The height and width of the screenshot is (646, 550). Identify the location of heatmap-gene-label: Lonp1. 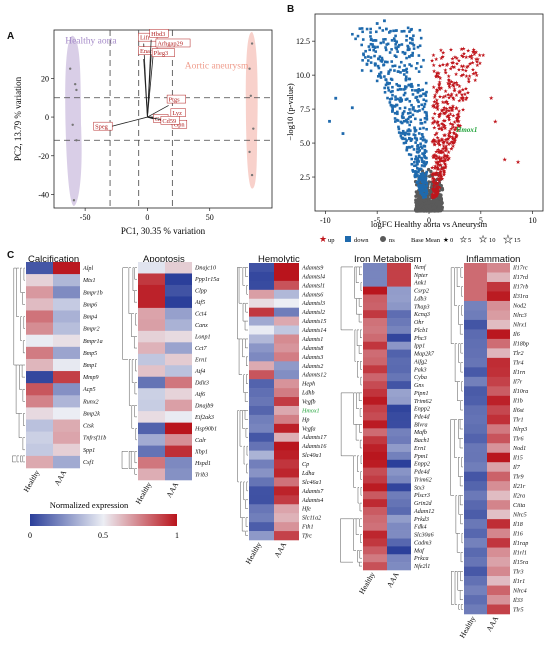
(202, 338).